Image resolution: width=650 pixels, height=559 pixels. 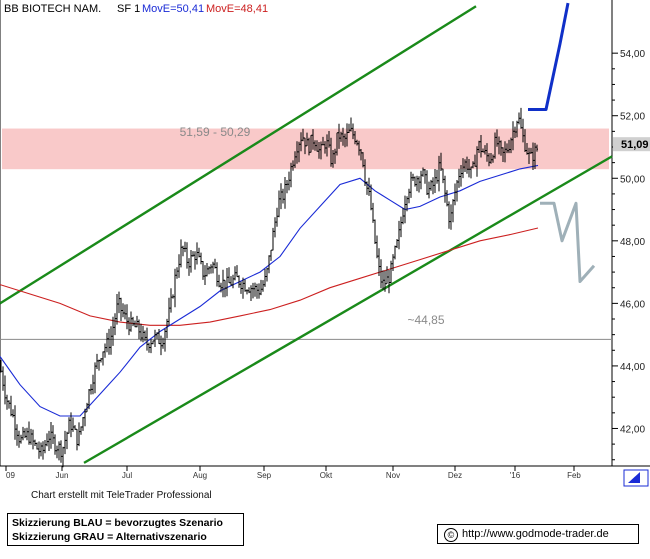 I want to click on last-price-marker, so click(x=631, y=144).